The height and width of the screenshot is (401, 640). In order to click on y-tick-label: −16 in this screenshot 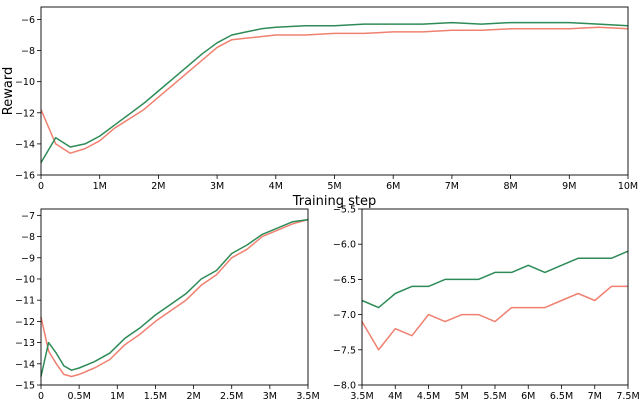, I will do `click(25, 176)`.